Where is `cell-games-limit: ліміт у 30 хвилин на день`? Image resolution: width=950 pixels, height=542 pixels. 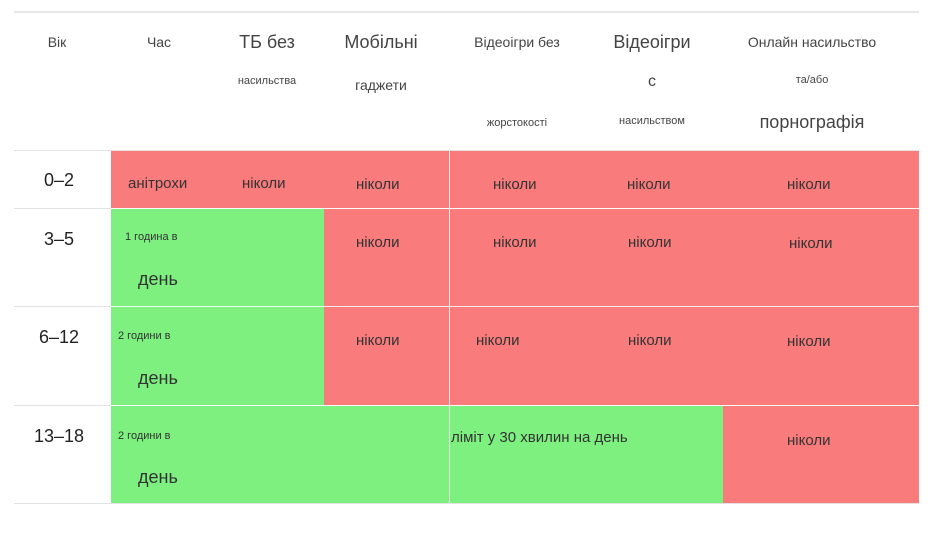
cell-games-limit: ліміт у 30 хвилин на день is located at coordinates (539, 437).